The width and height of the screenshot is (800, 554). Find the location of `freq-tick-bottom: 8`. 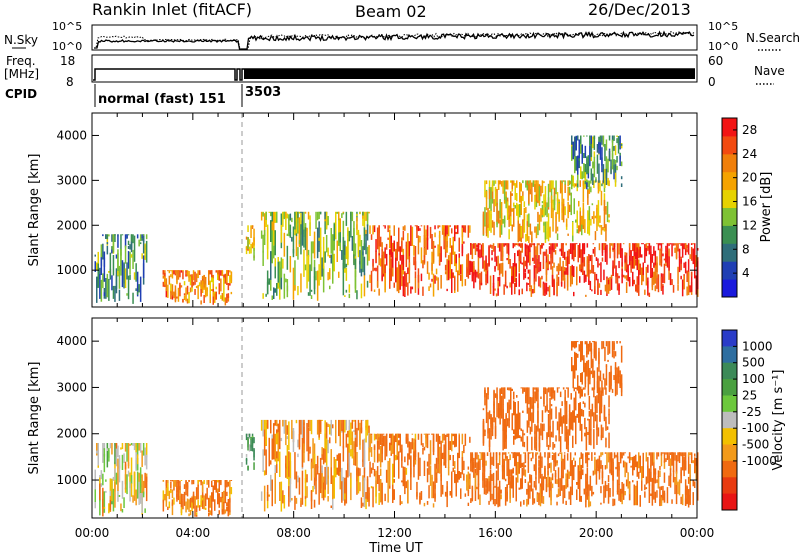

freq-tick-bottom: 8 is located at coordinates (70, 82).